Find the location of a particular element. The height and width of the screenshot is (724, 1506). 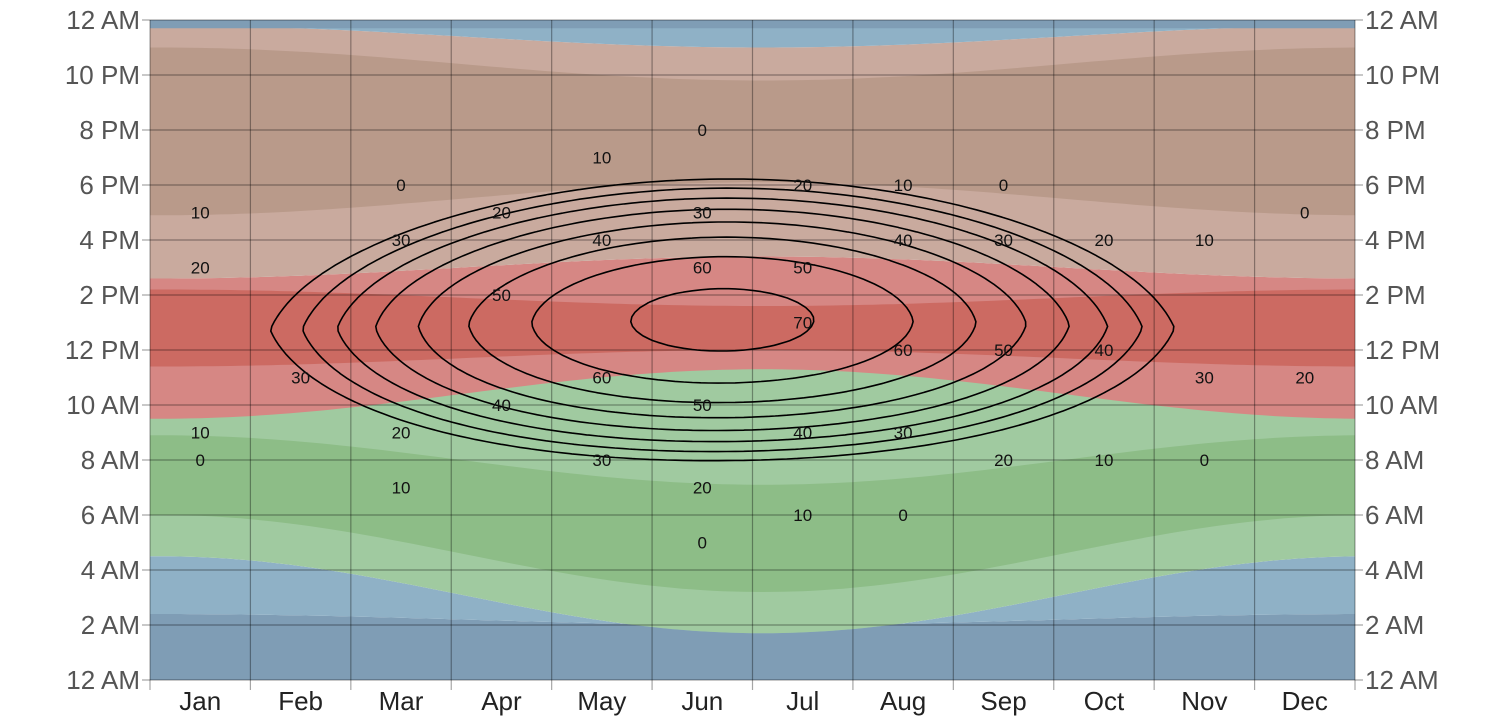

contour-label: 70 is located at coordinates (802, 323).